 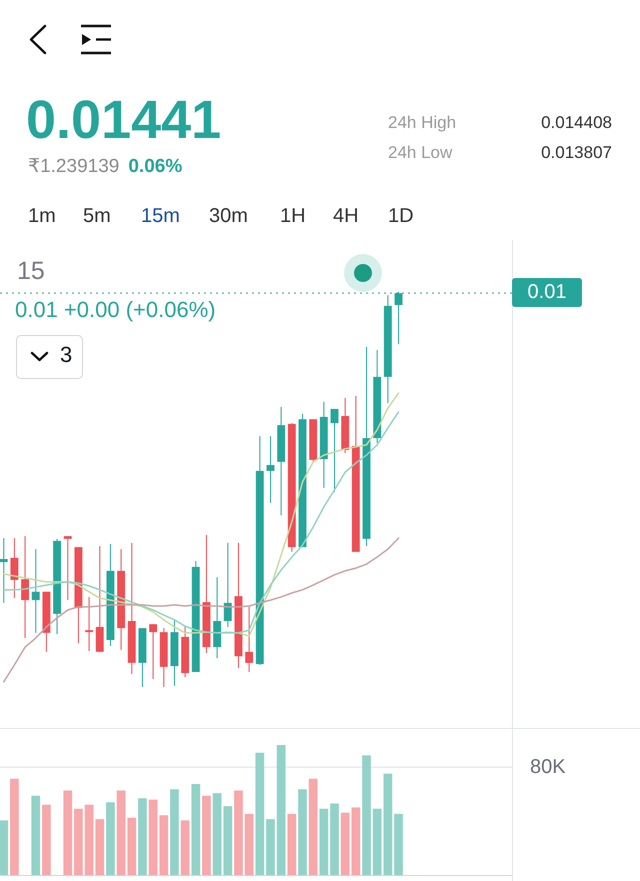 I want to click on text: 15m, so click(x=160, y=216).